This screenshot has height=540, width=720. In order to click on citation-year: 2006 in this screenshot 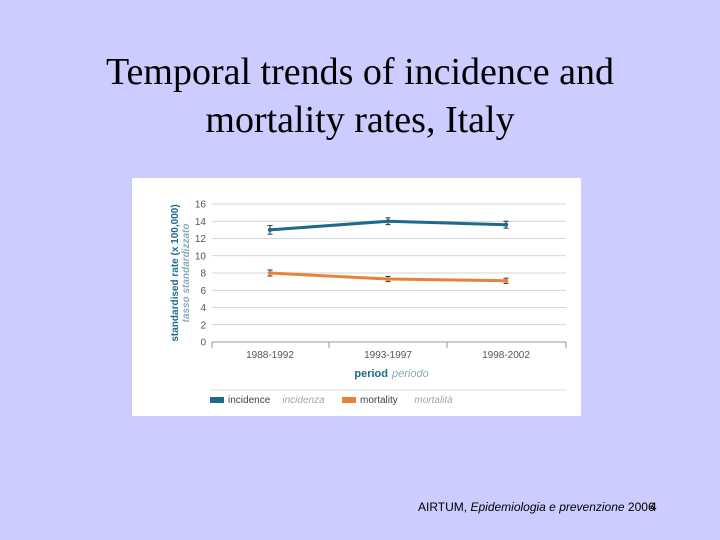, I will do `click(641, 507)`.